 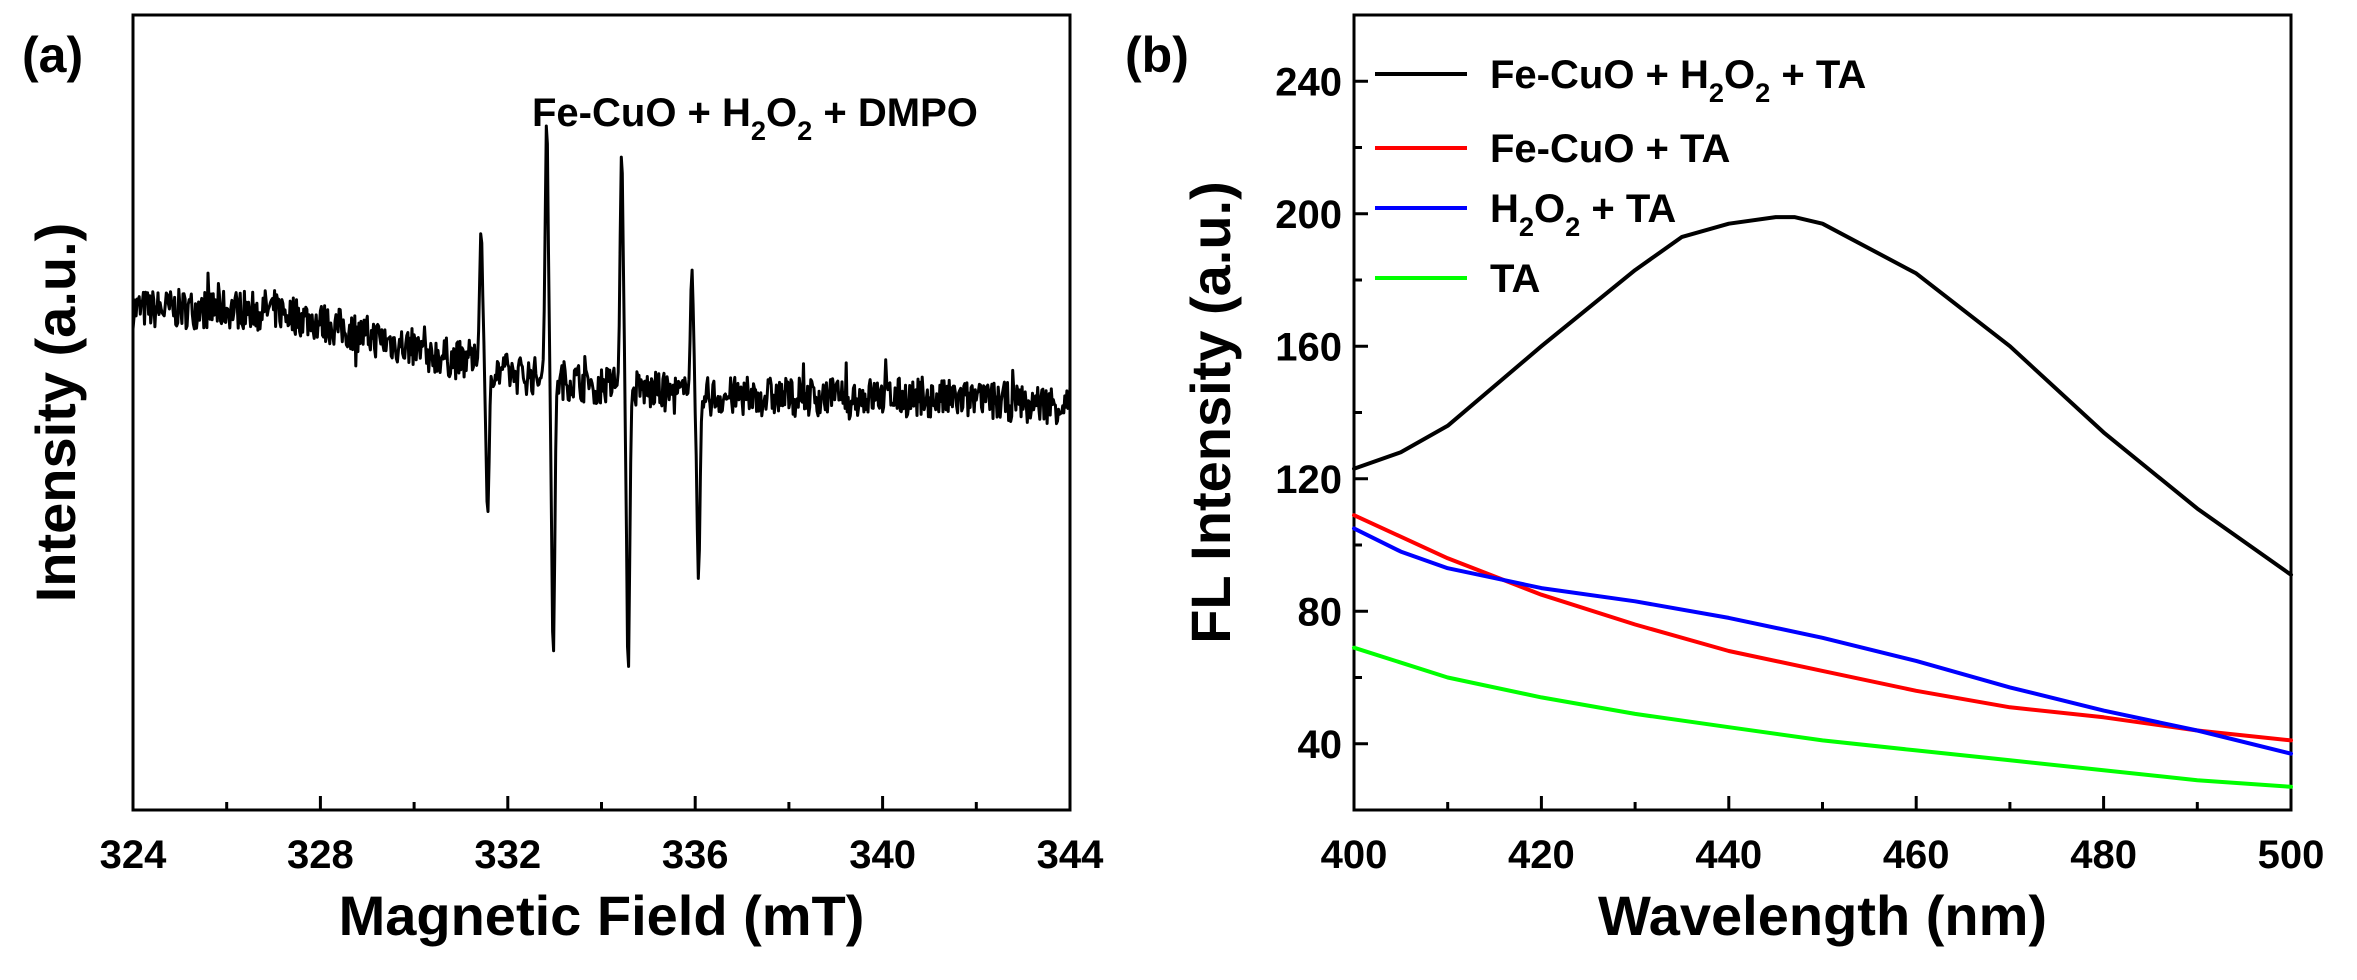 What do you see at coordinates (507, 855) in the screenshot?
I see `x-tick-label: 332` at bounding box center [507, 855].